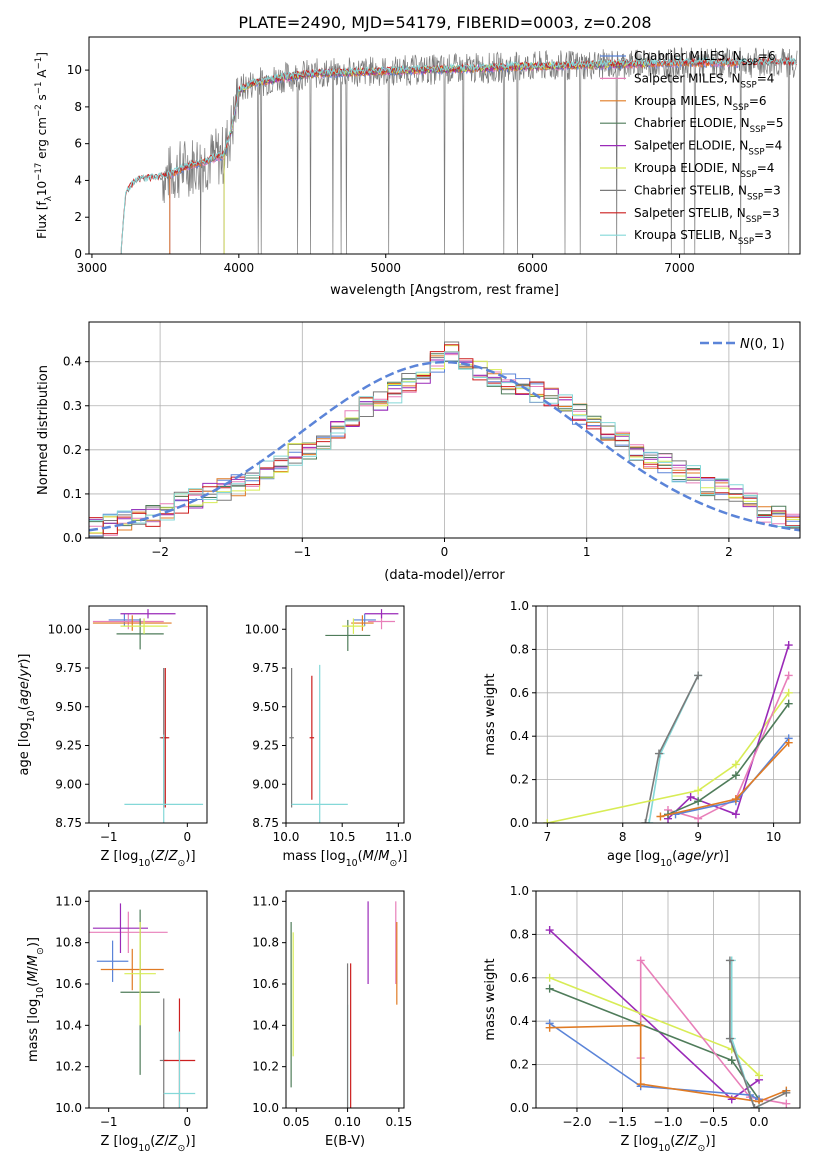 The height and width of the screenshot is (1170, 819). Describe the element at coordinates (147, 859) in the screenshot. I see `age_vs_Z-x-axis-label: Z [log10(Z/Z⊙)]` at that location.